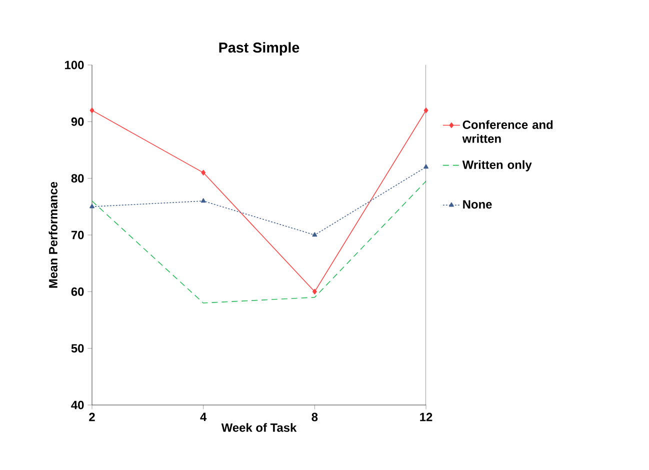 This screenshot has height=470, width=649. I want to click on x-tick-label: 8, so click(315, 417).